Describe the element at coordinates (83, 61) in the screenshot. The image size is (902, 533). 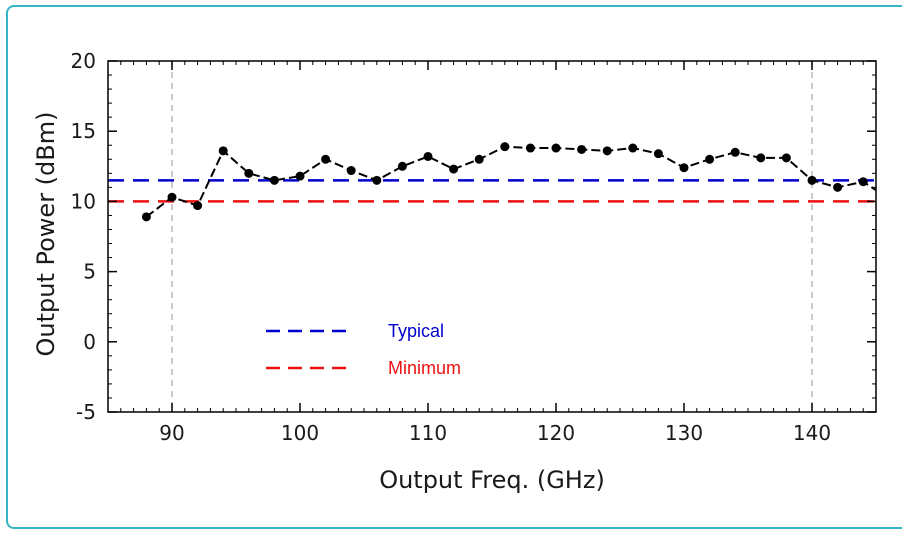
I see `y-tick-label: 20` at that location.